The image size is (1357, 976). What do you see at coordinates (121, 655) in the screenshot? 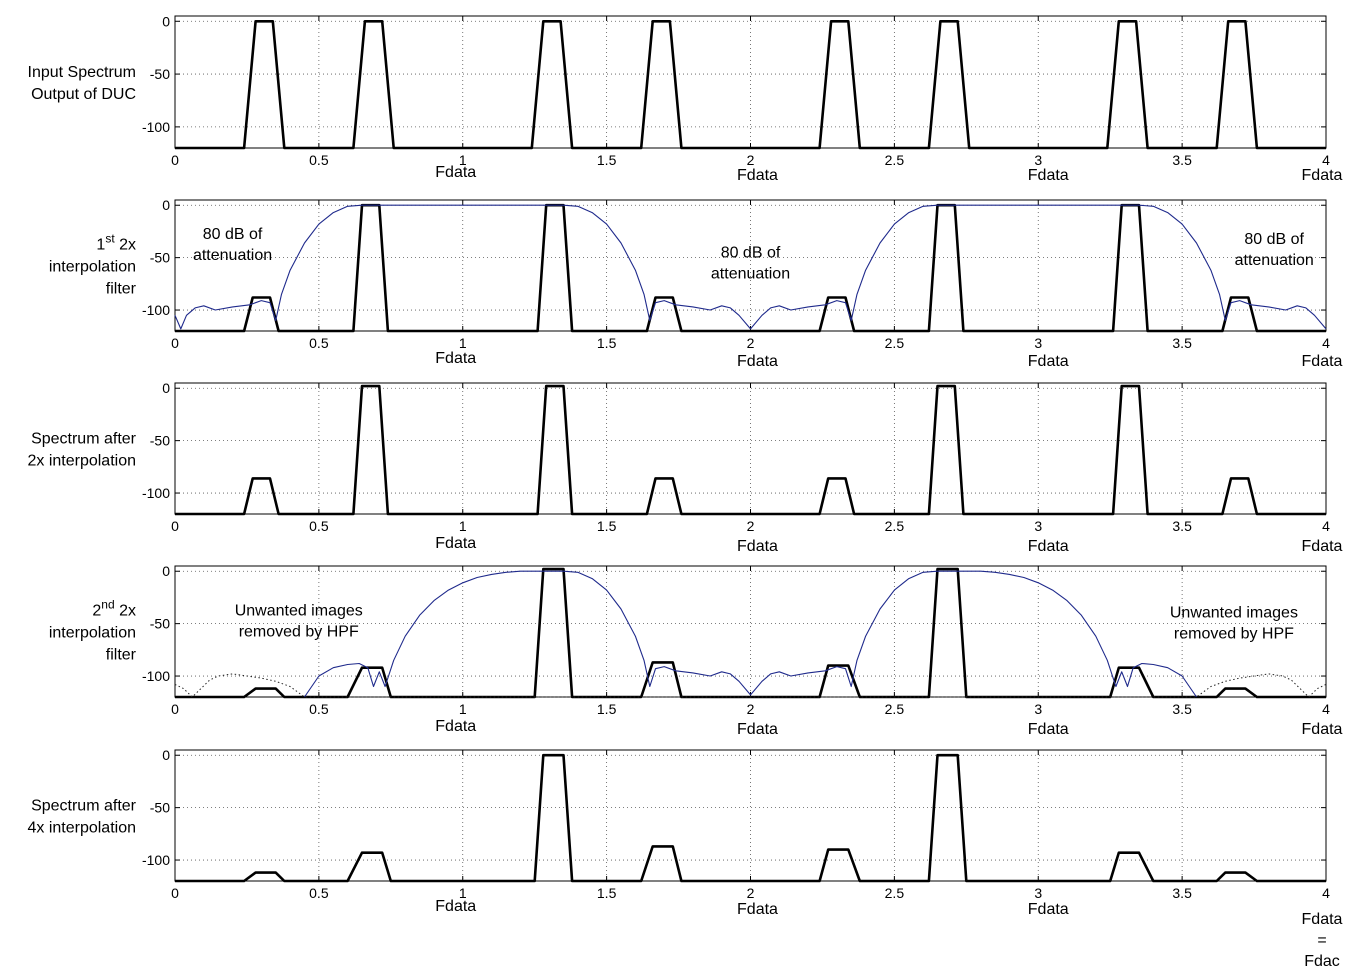
I see `panel-4-ylabel: filter` at bounding box center [121, 655].